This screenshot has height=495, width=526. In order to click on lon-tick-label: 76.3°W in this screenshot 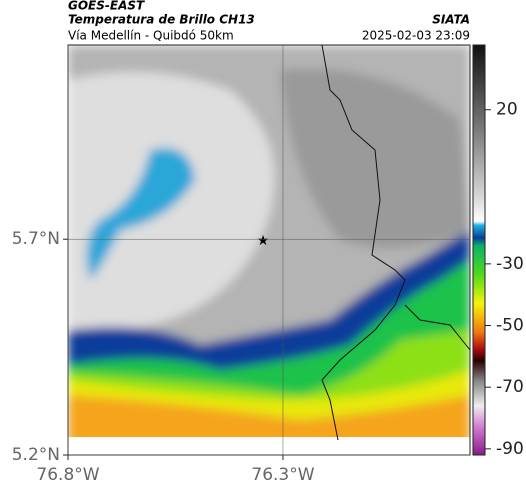, I will do `click(282, 475)`.